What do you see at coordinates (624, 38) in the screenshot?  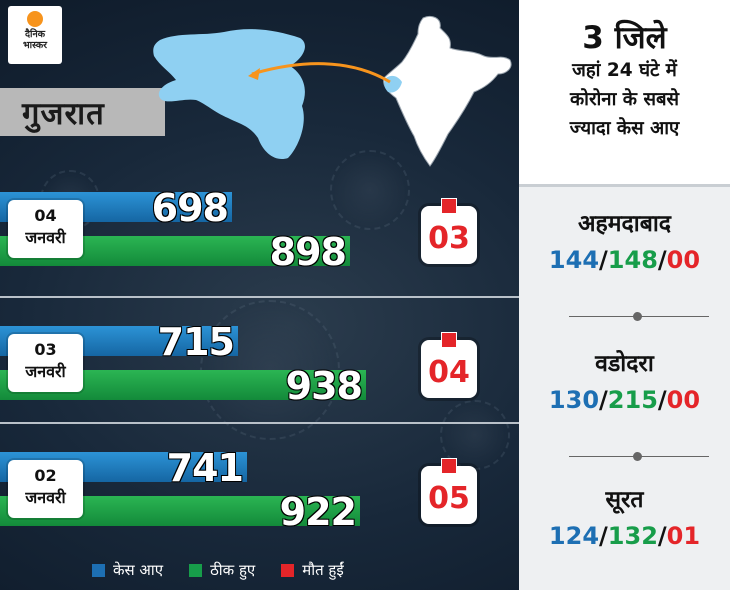 I see `panel-heading: 3 जिले` at bounding box center [624, 38].